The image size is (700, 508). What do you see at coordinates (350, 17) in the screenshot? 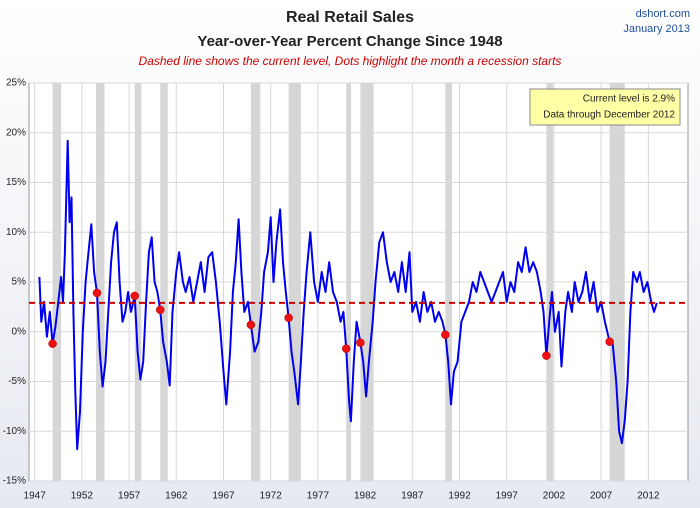
I see `chart-title: Real Retail Sales` at bounding box center [350, 17].